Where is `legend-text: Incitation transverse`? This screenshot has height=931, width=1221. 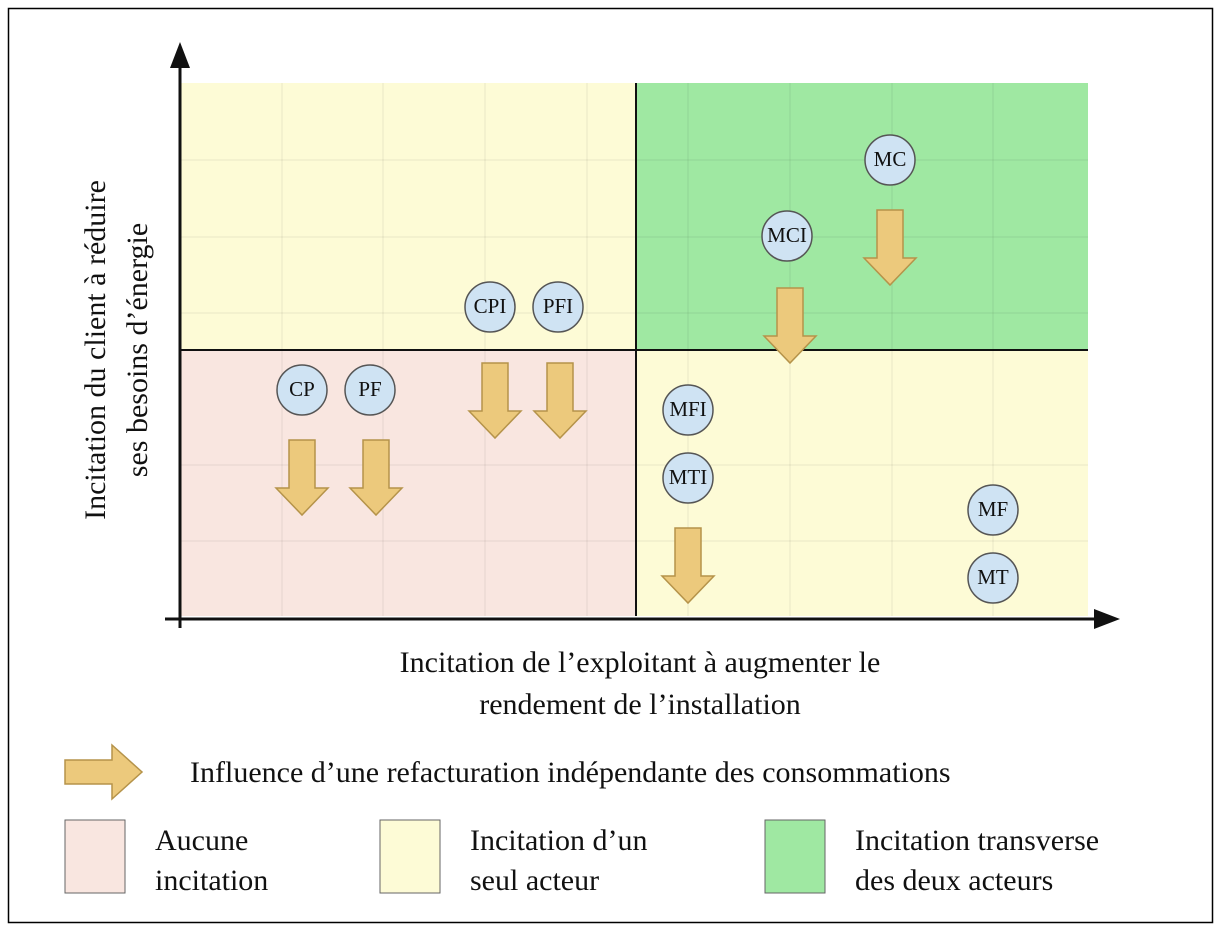 legend-text: Incitation transverse is located at coordinates (977, 840).